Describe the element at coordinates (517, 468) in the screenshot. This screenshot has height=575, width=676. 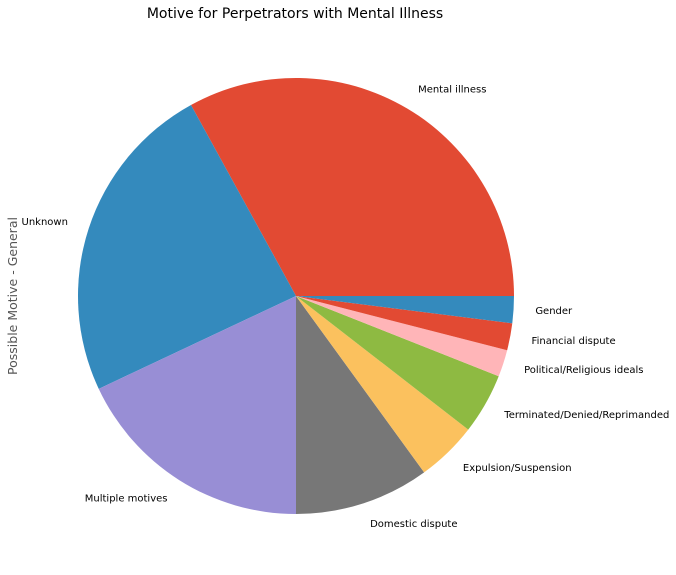
I see `pie-label-expulsion-suspension: Expulsion/Suspension` at that location.